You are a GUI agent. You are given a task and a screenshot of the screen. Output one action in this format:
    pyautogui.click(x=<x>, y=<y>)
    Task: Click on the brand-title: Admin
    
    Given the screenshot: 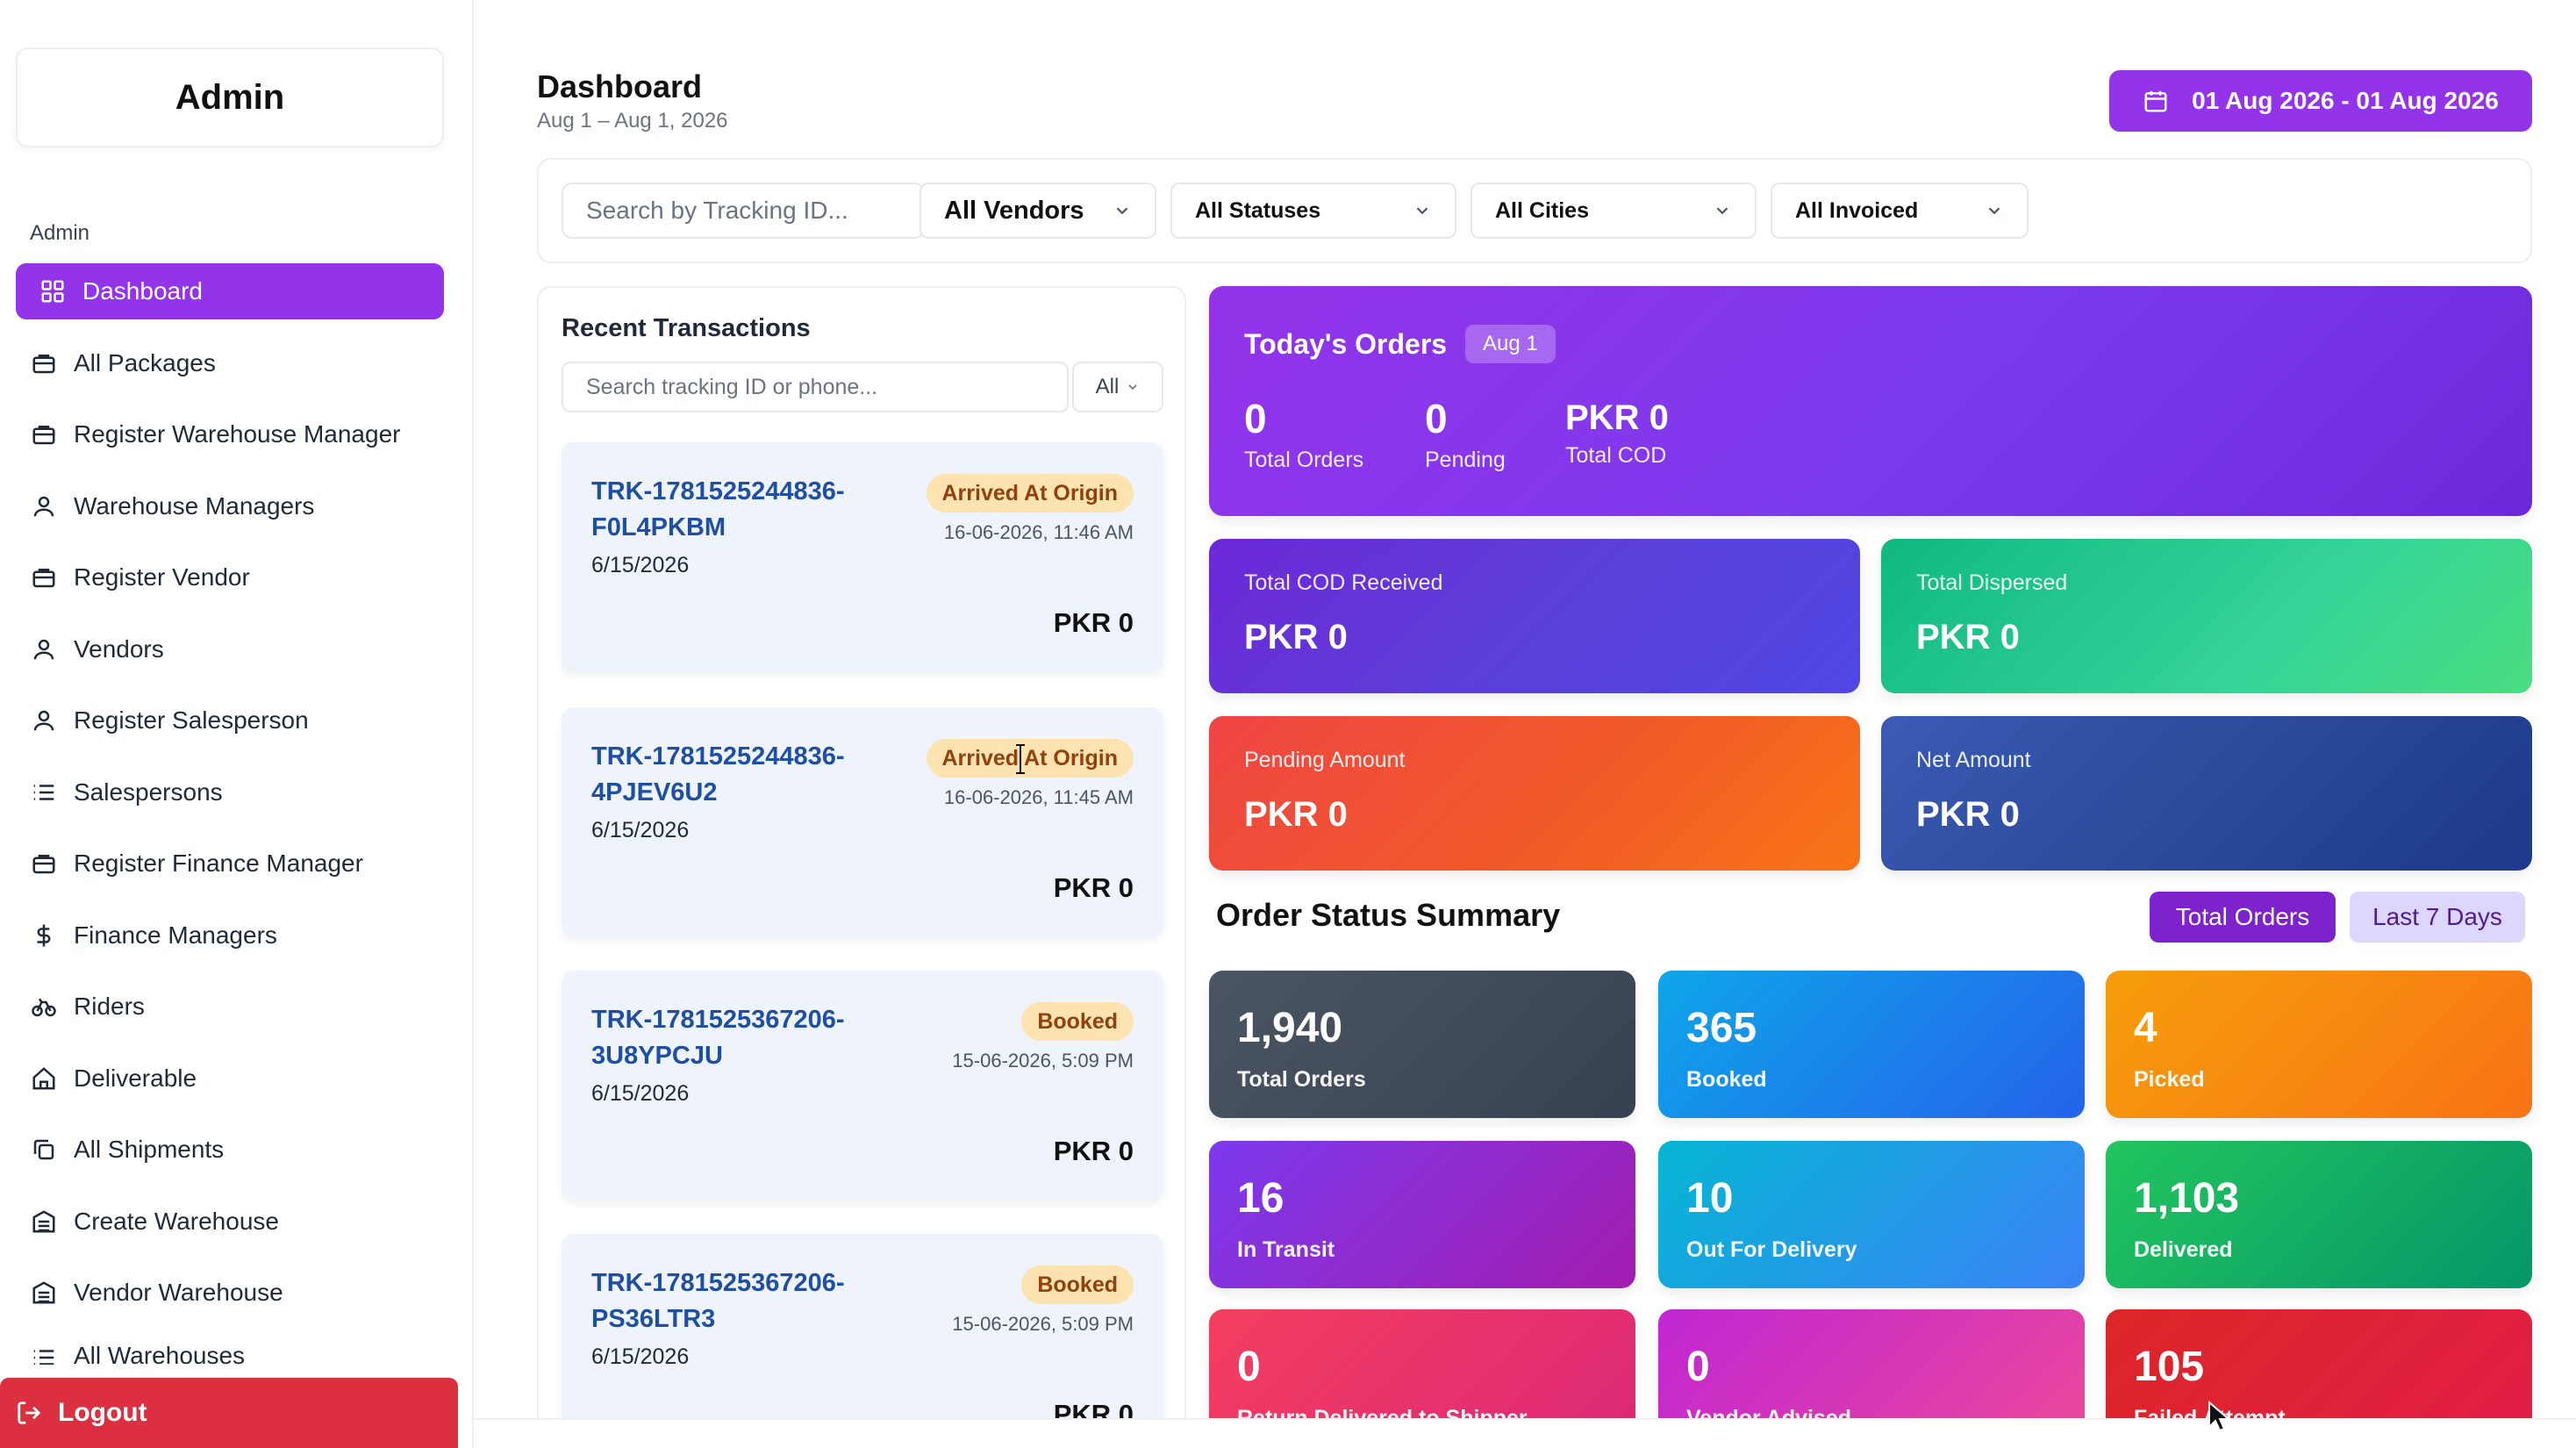 What is the action you would take?
    pyautogui.click(x=230, y=97)
    